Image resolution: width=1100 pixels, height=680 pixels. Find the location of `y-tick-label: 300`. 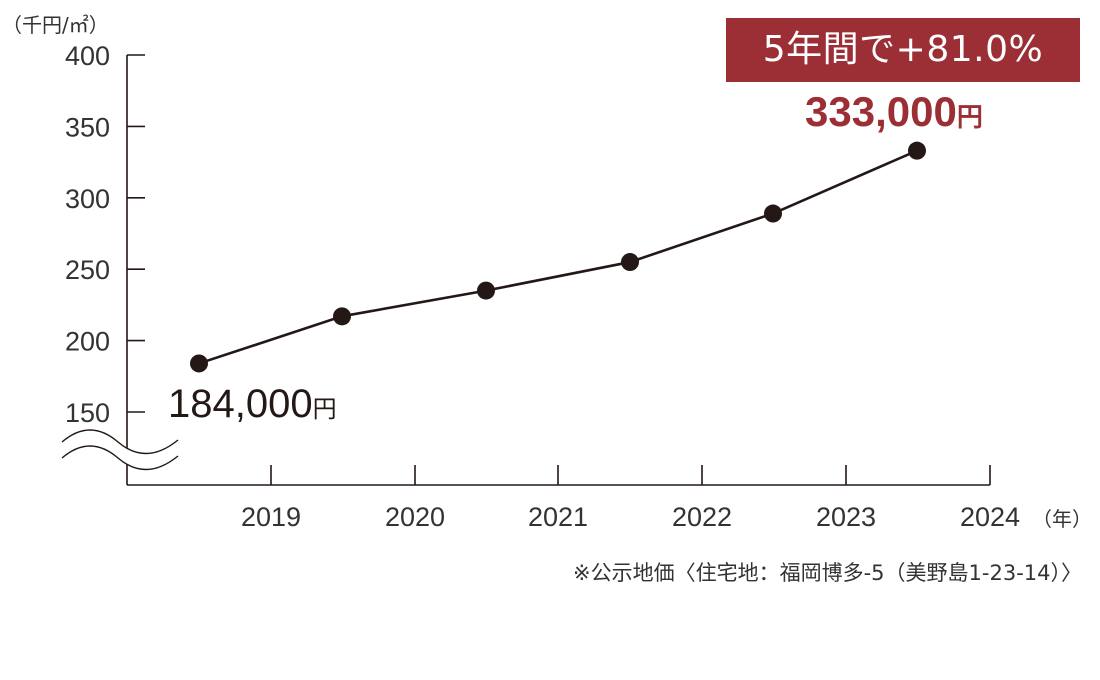

y-tick-label: 300 is located at coordinates (87, 199).